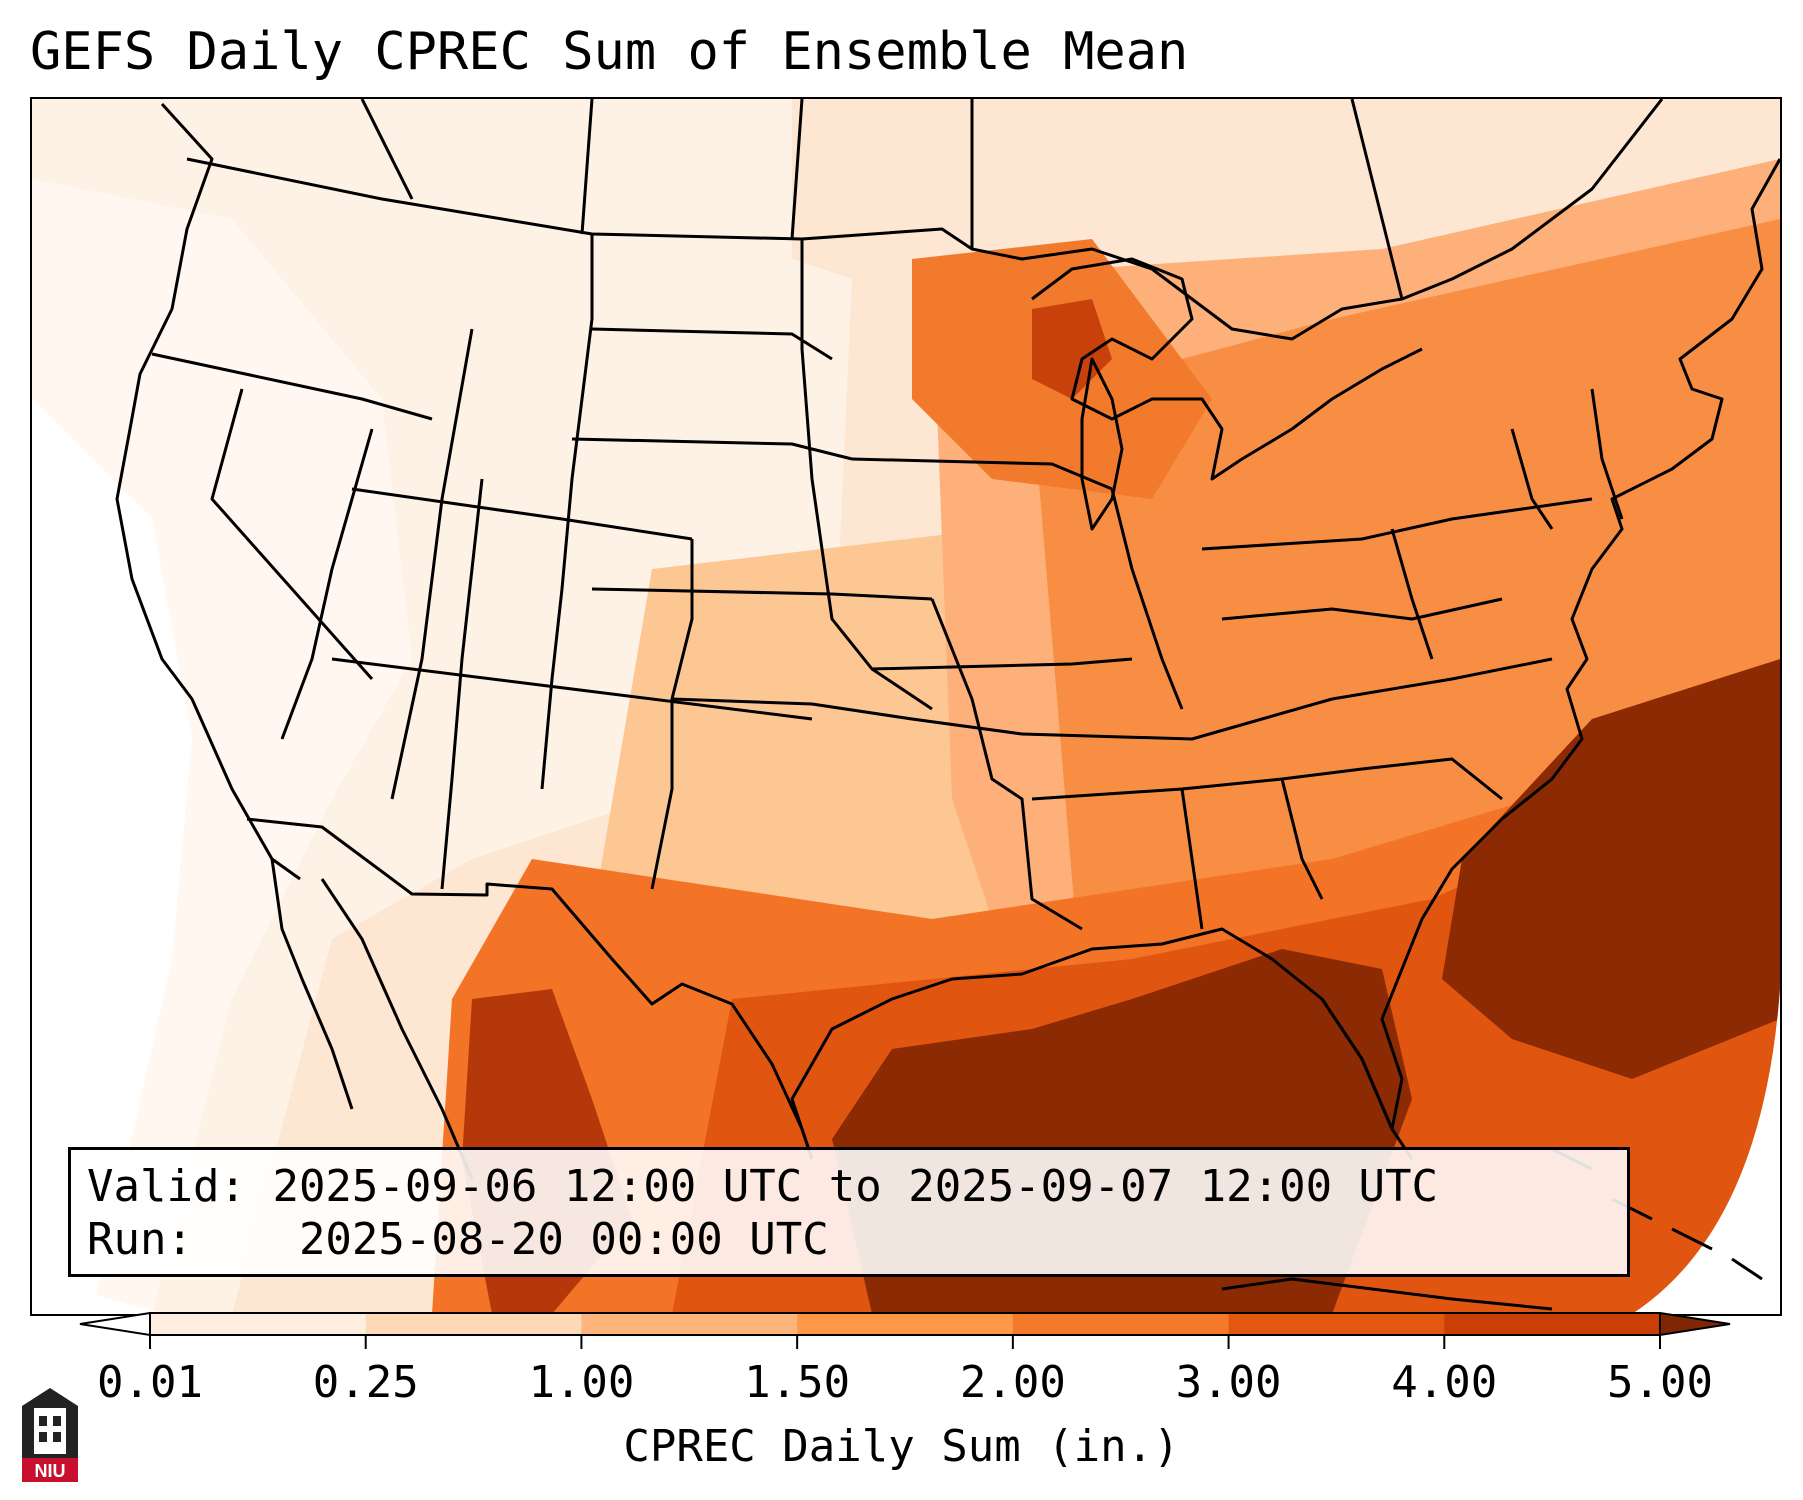  What do you see at coordinates (397, 1029) in the screenshot?
I see `mexico-west-coast` at bounding box center [397, 1029].